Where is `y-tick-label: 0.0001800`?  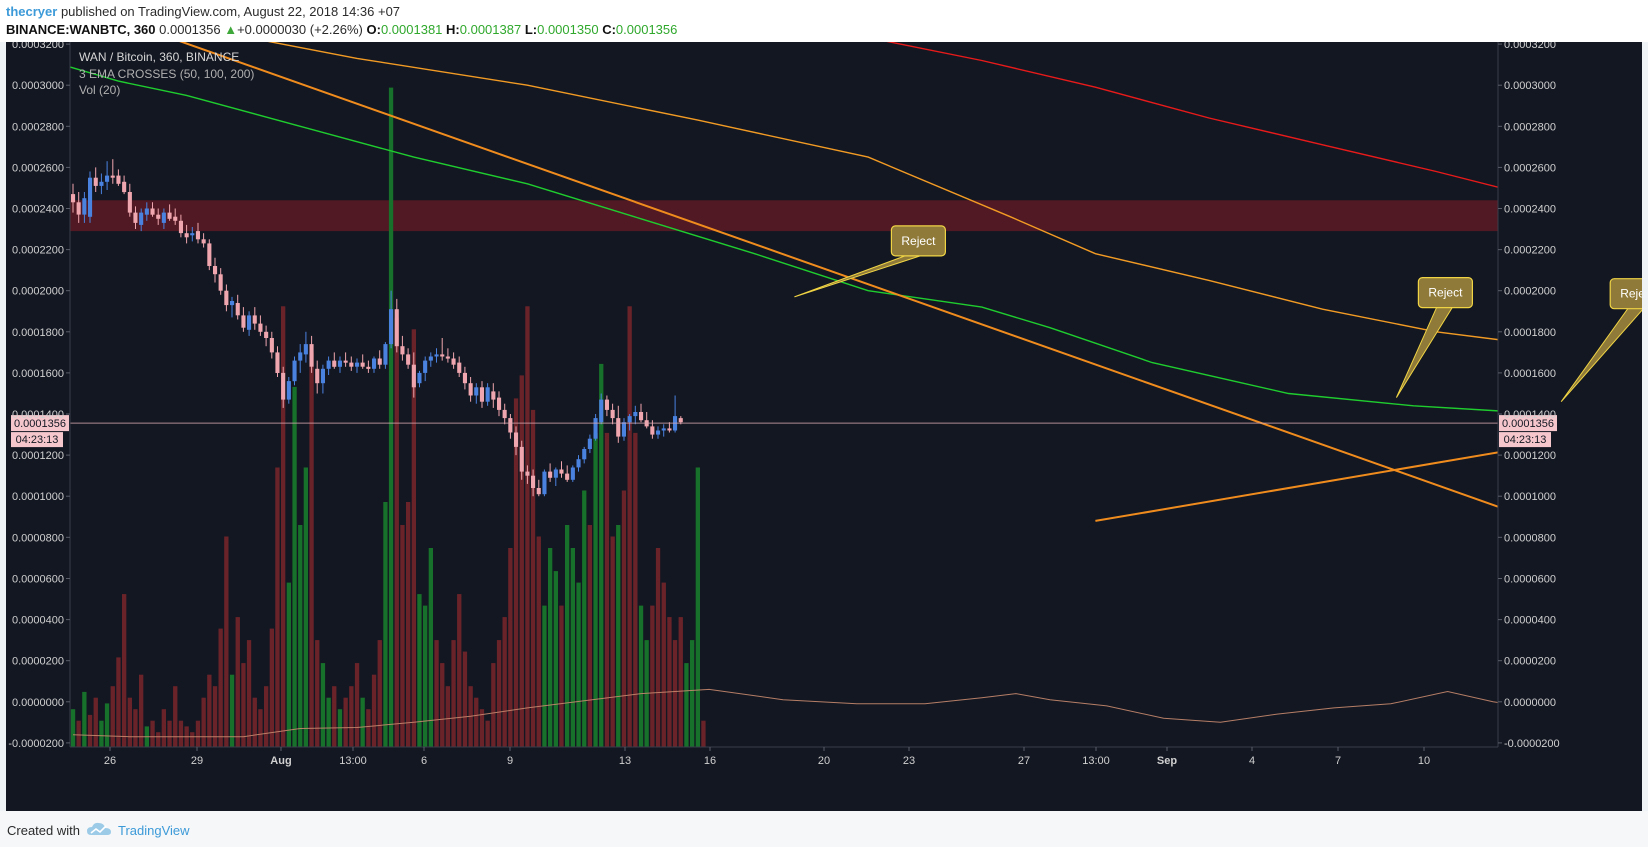 y-tick-label: 0.0001800 is located at coordinates (38, 333).